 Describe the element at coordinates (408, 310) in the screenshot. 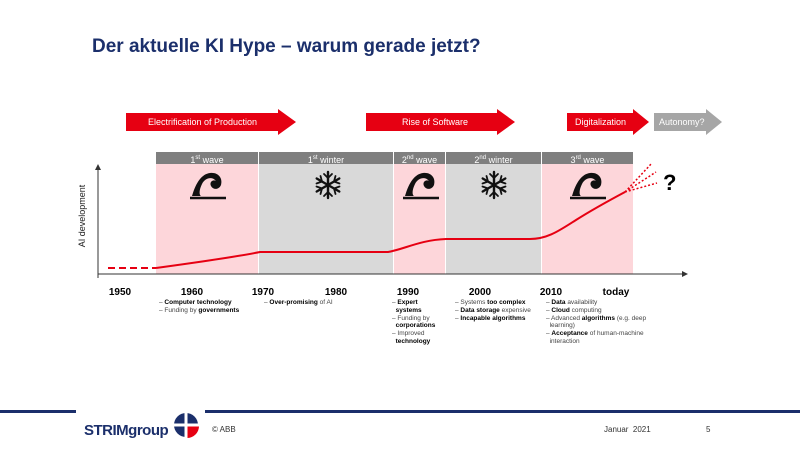

I see `note-emphasis: systems` at that location.